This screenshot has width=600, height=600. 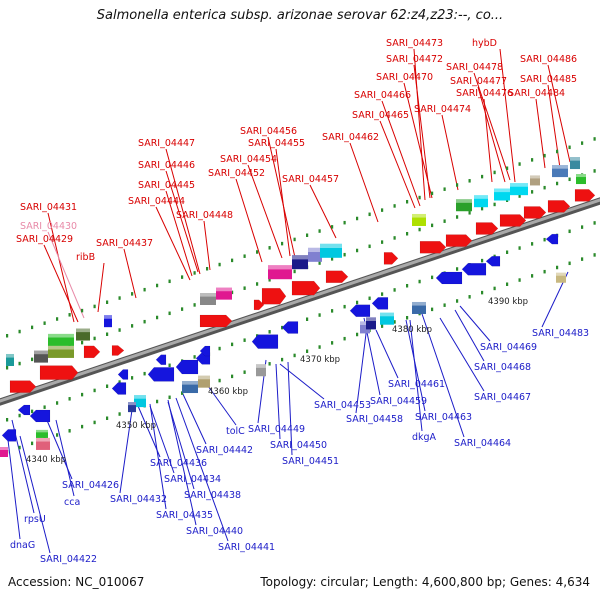 I want to click on gene-label: SARI_04447, so click(x=166, y=143).